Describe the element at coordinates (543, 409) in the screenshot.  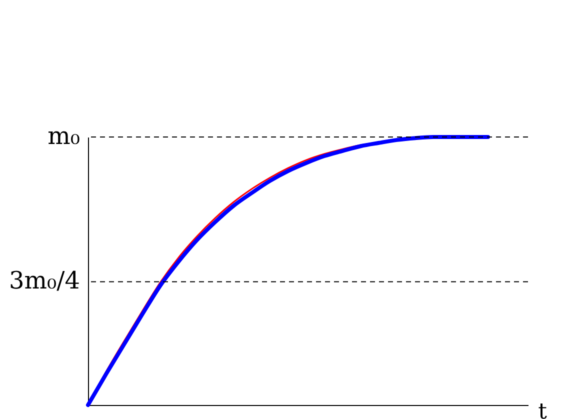
I see `x-axis-title: t` at that location.